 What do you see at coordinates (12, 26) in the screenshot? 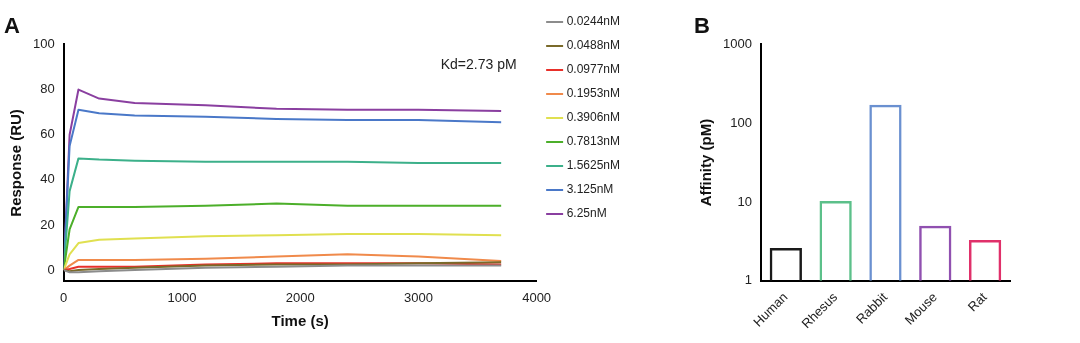
I see `chart-title: A` at bounding box center [12, 26].